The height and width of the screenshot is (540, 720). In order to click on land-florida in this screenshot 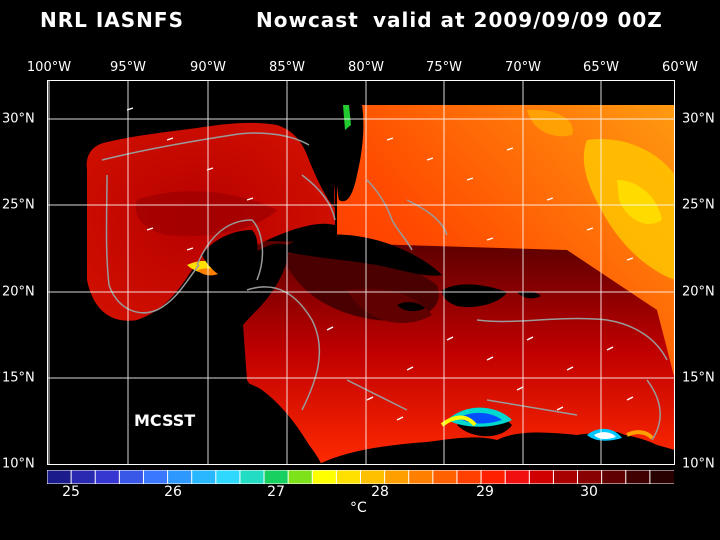, I will do `click(349, 153)`.